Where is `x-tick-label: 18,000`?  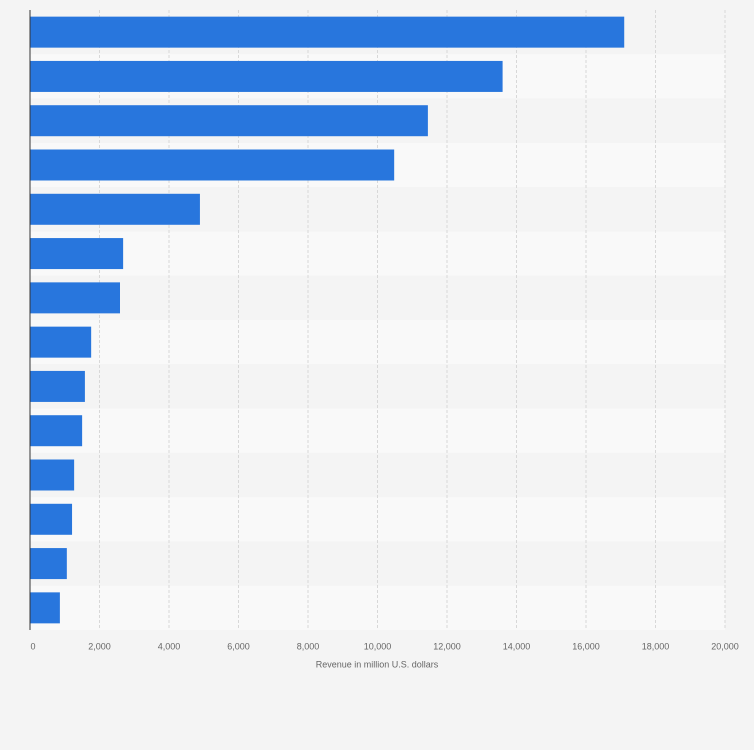 x-tick-label: 18,000 is located at coordinates (656, 646).